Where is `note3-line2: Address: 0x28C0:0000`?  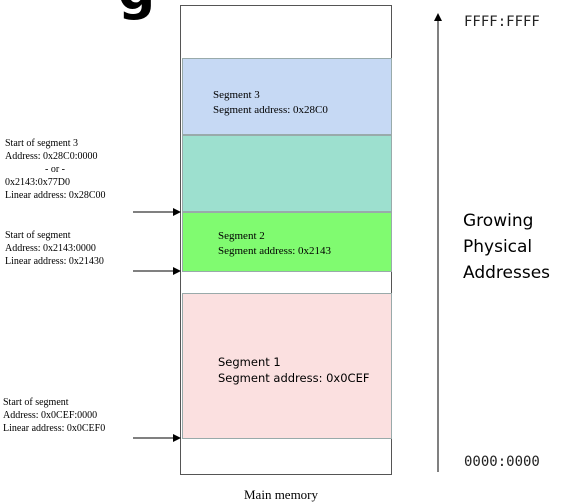 note3-line2: Address: 0x28C0:0000 is located at coordinates (51, 156).